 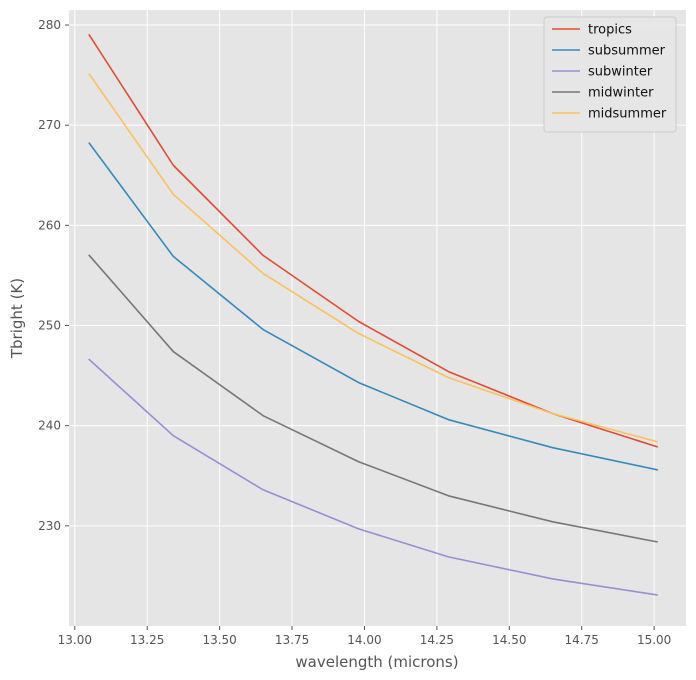 What do you see at coordinates (53, 275) in the screenshot?
I see `y-axis-ticks: 230 240 250 260 270 280` at bounding box center [53, 275].